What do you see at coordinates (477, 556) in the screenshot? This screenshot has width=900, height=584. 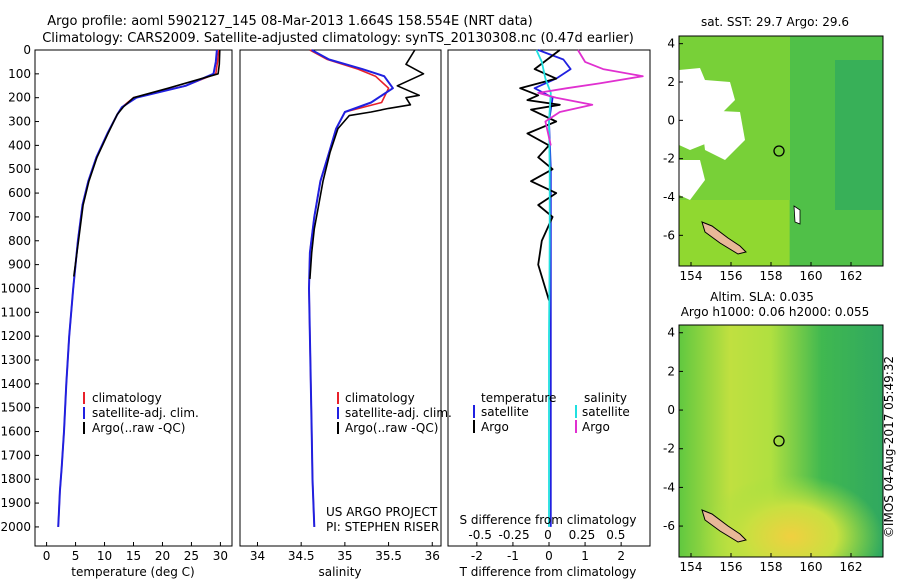 I see `x-tick-label: -2` at bounding box center [477, 556].